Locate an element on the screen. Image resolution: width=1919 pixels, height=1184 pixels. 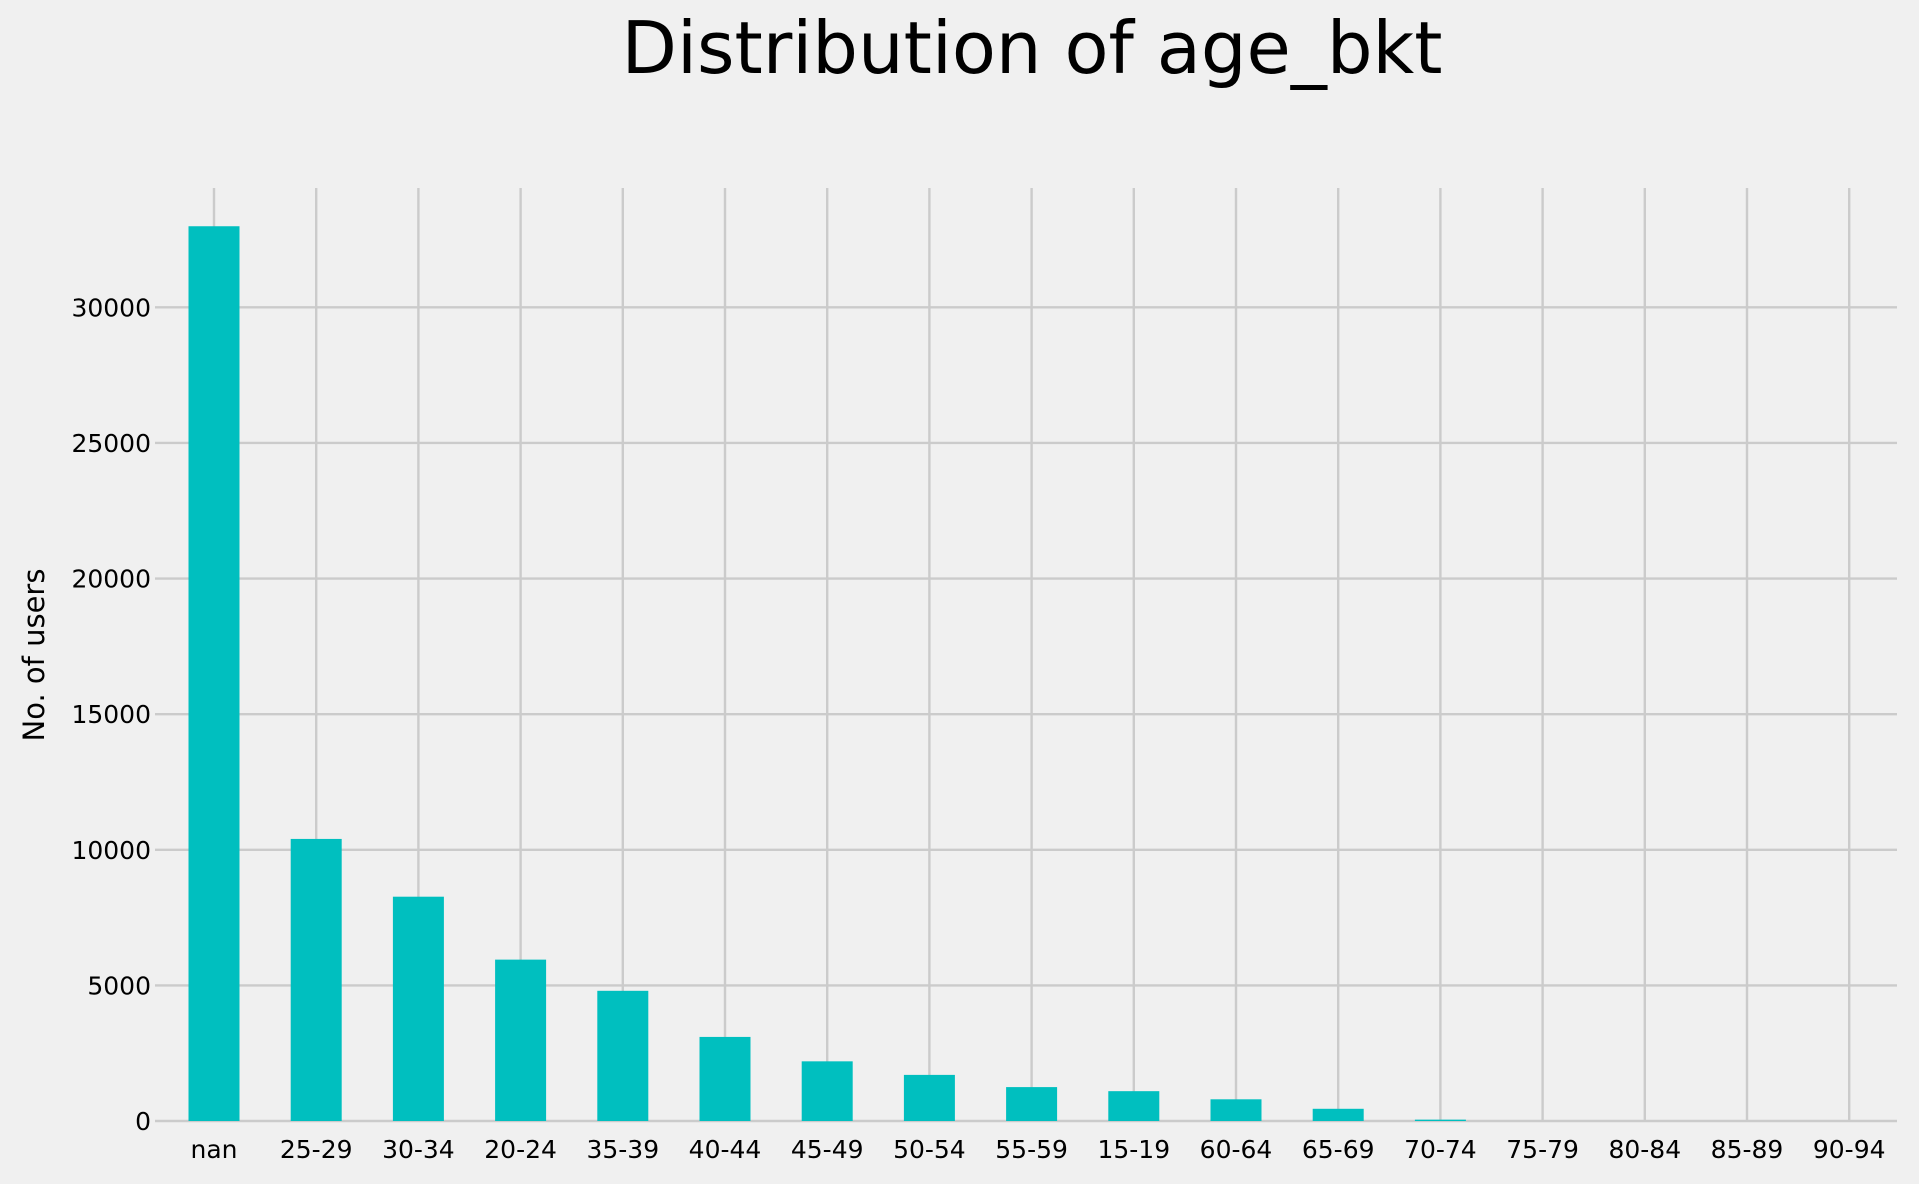
x-tick-label: 35-39 is located at coordinates (622, 1149).